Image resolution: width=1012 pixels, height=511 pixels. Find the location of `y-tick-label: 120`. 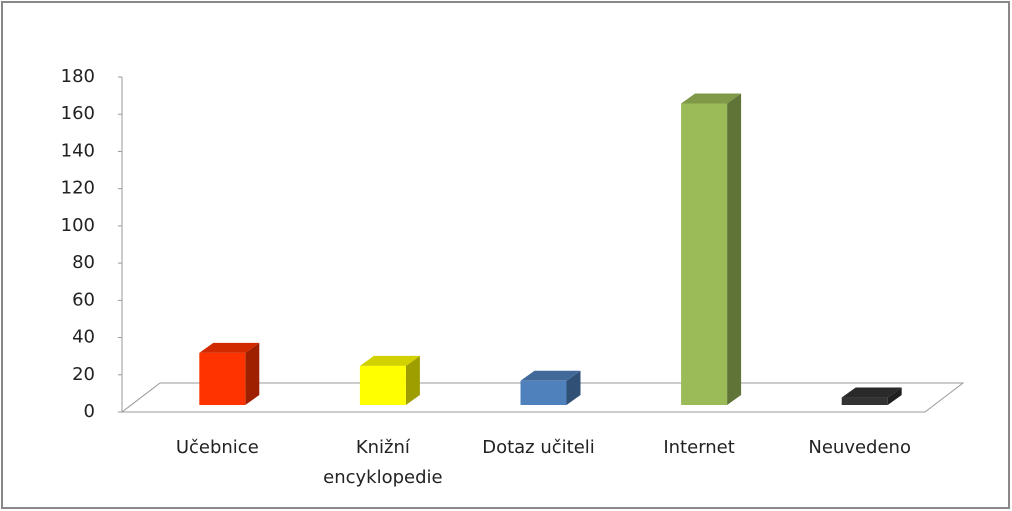

y-tick-label: 120 is located at coordinates (78, 188).